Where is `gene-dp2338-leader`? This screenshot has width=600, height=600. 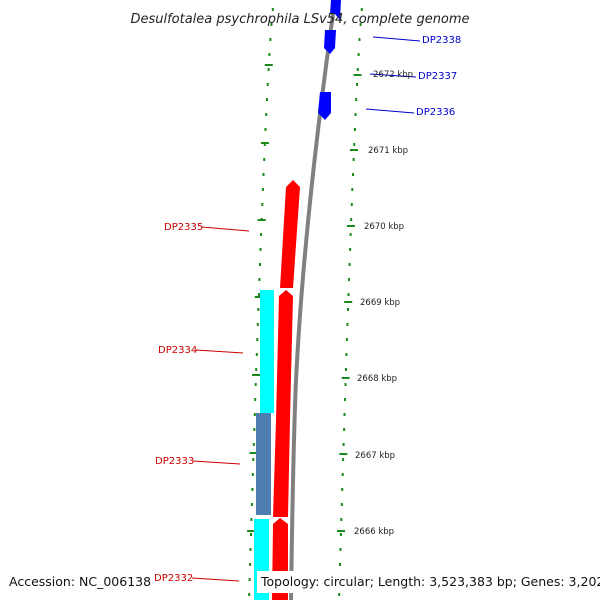 gene-dp2338-leader is located at coordinates (396, 39).